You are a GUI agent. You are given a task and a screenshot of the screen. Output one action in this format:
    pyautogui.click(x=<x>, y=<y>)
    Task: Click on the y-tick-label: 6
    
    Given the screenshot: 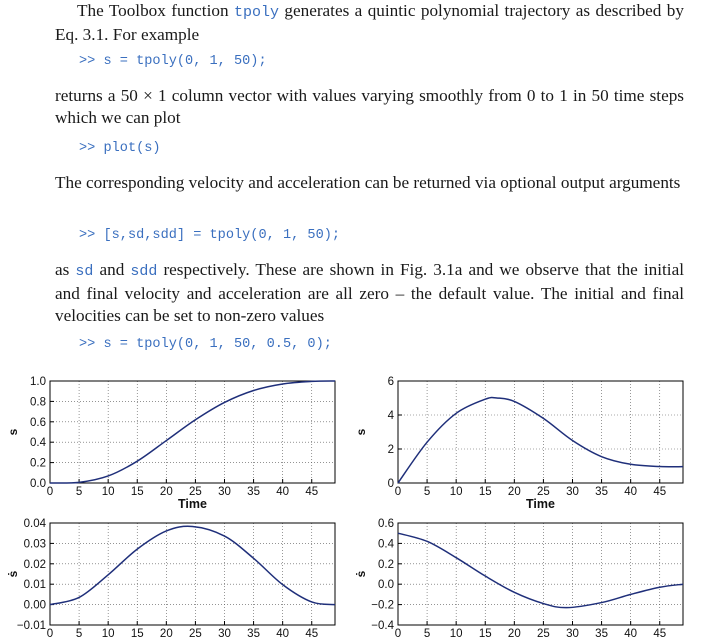 What is the action you would take?
    pyautogui.click(x=391, y=382)
    